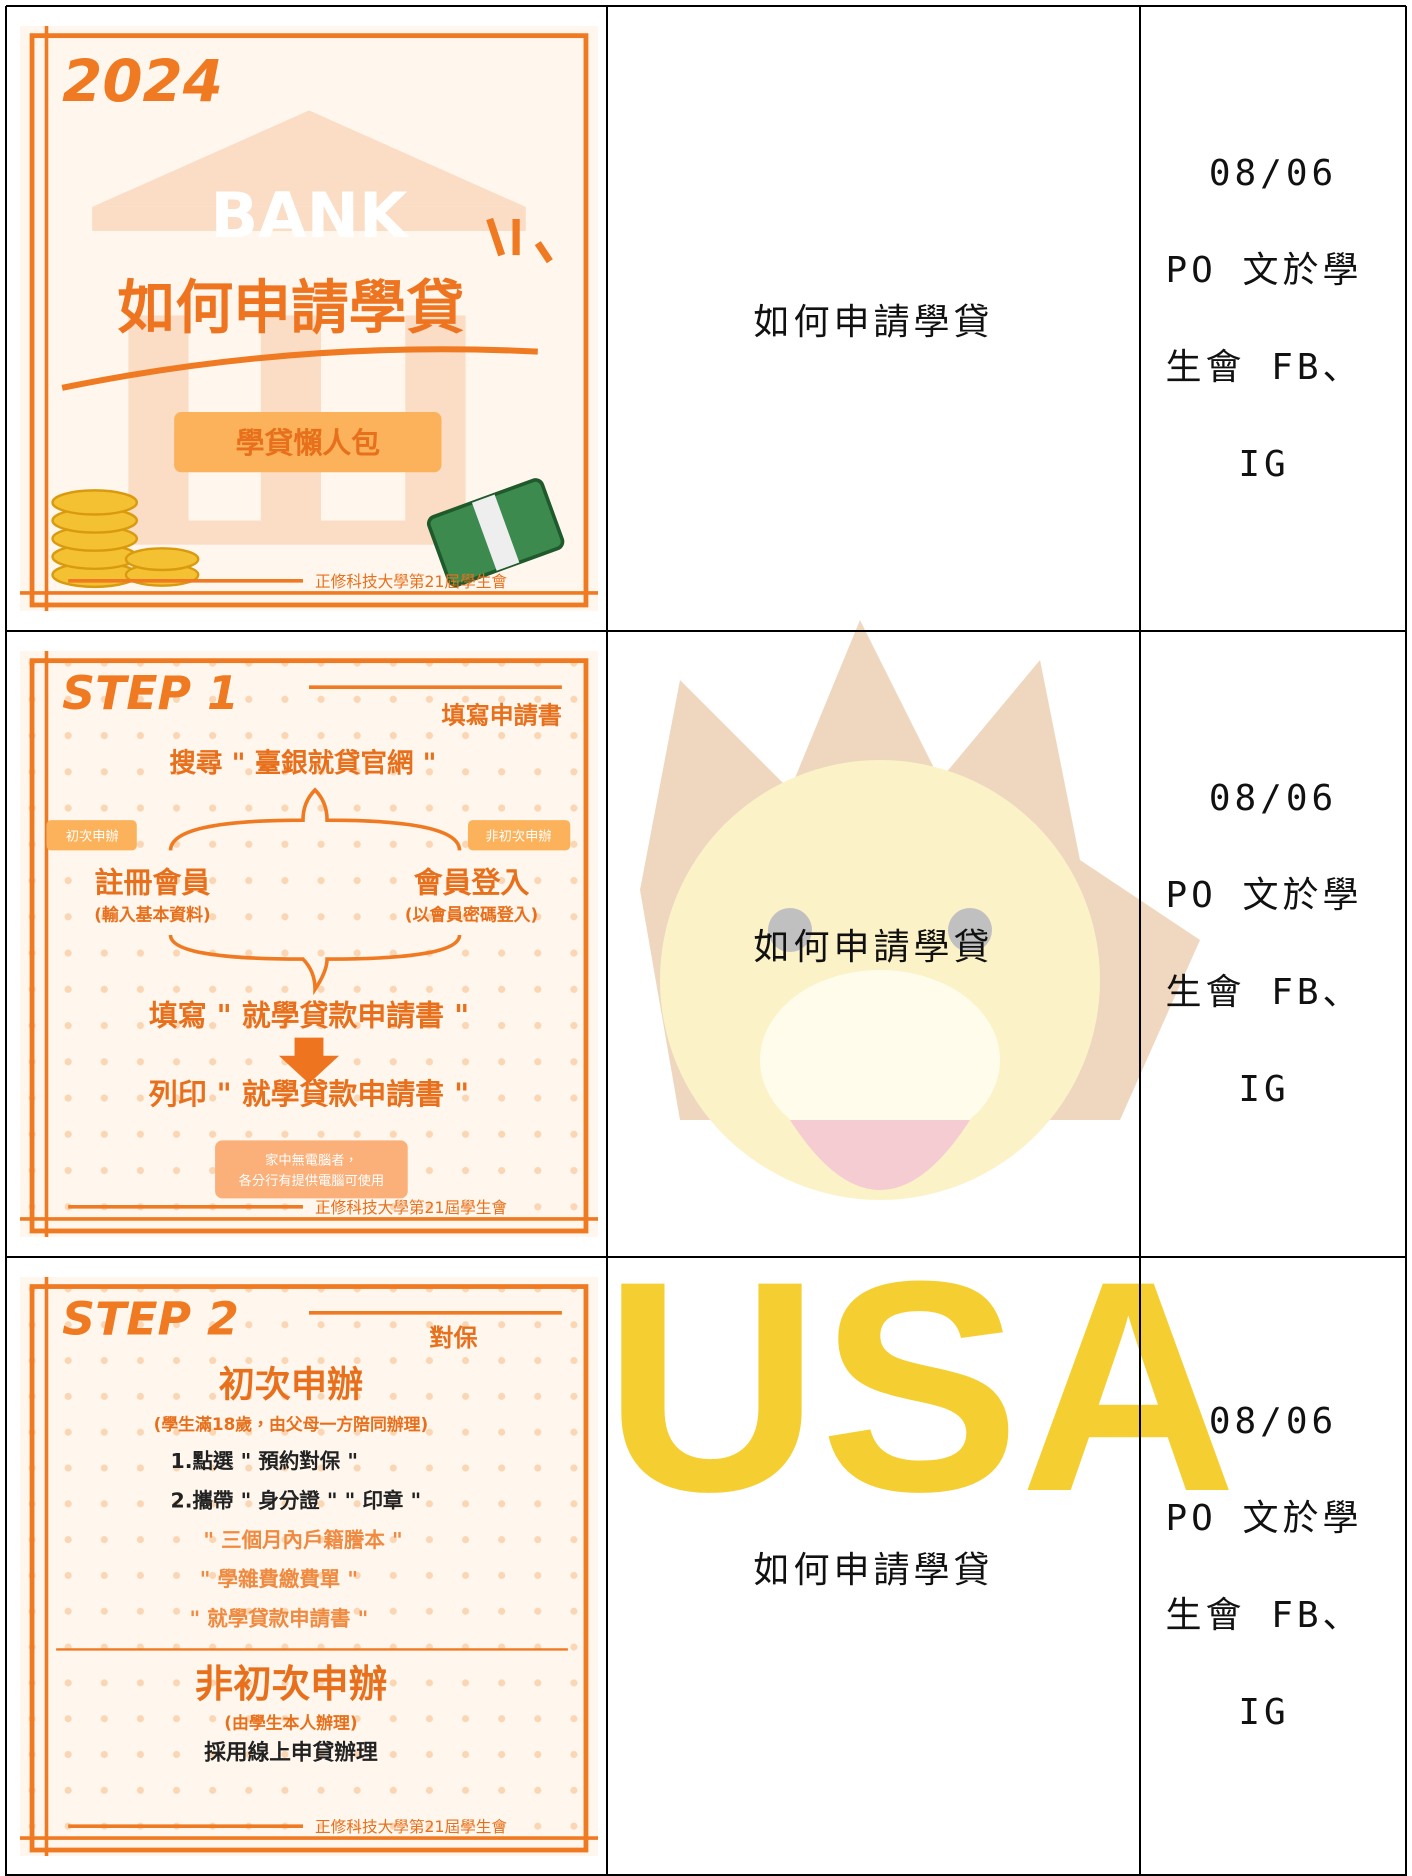 Image resolution: width=1412 pixels, height=1876 pixels. I want to click on poster-search: 搜尋 " 臺銀就貸官網 ", so click(302, 763).